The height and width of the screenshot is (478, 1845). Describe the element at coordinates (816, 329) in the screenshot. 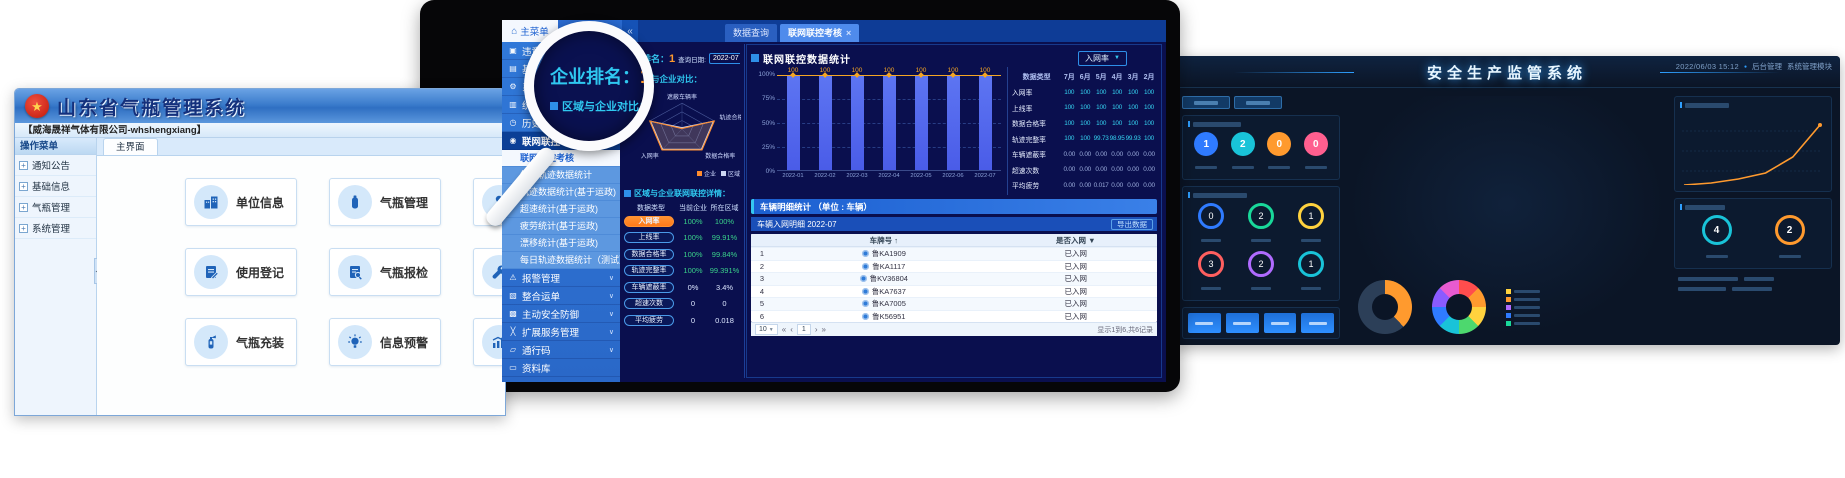

I see `next-page-button: ›` at that location.